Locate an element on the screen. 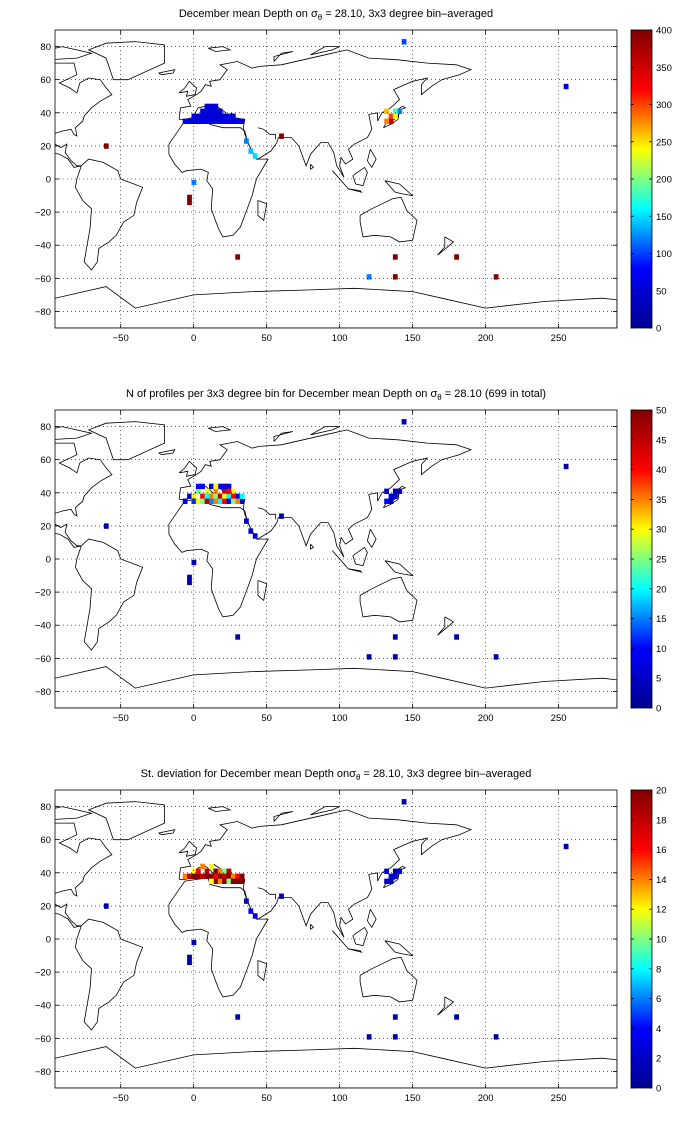 Image resolution: width=696 pixels, height=1140 pixels. colorbar-tick-label: 20 is located at coordinates (661, 589).